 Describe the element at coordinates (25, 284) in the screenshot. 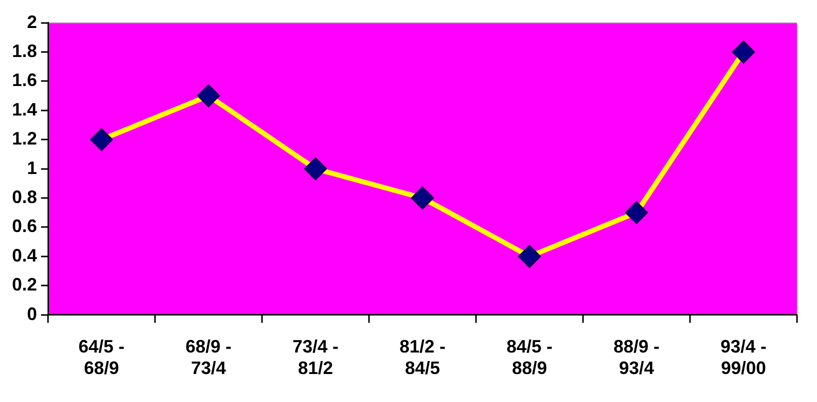

I see `y-tick-label: 0.2` at that location.